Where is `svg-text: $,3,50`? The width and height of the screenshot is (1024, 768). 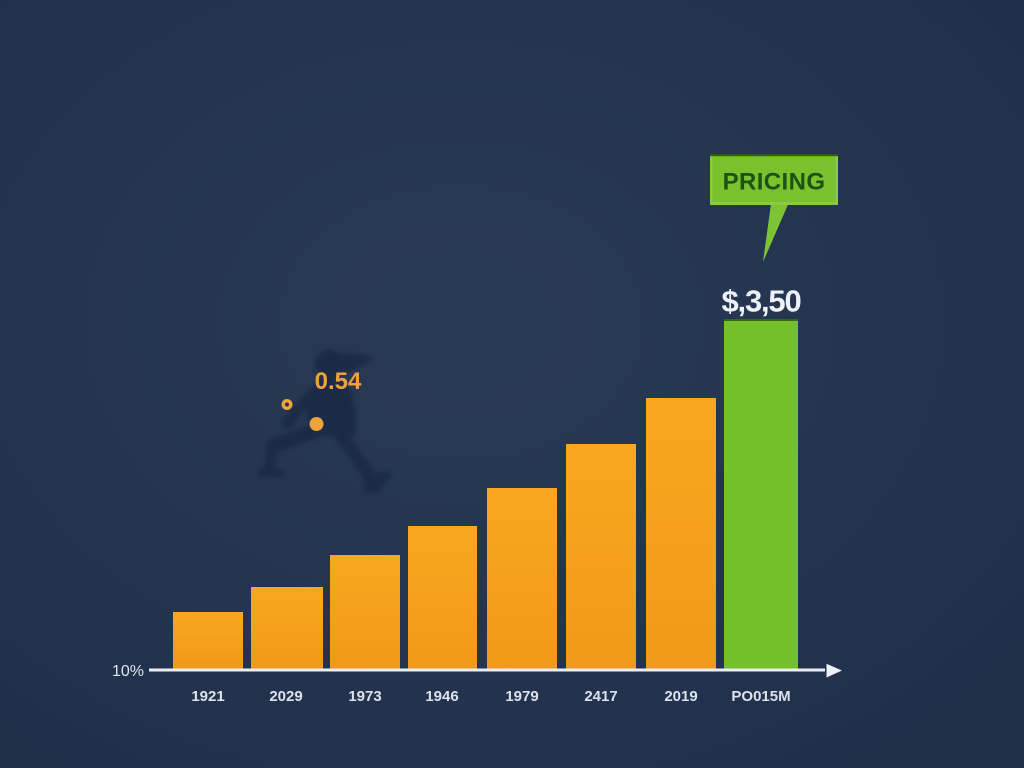 svg-text: $,3,50 is located at coordinates (761, 301).